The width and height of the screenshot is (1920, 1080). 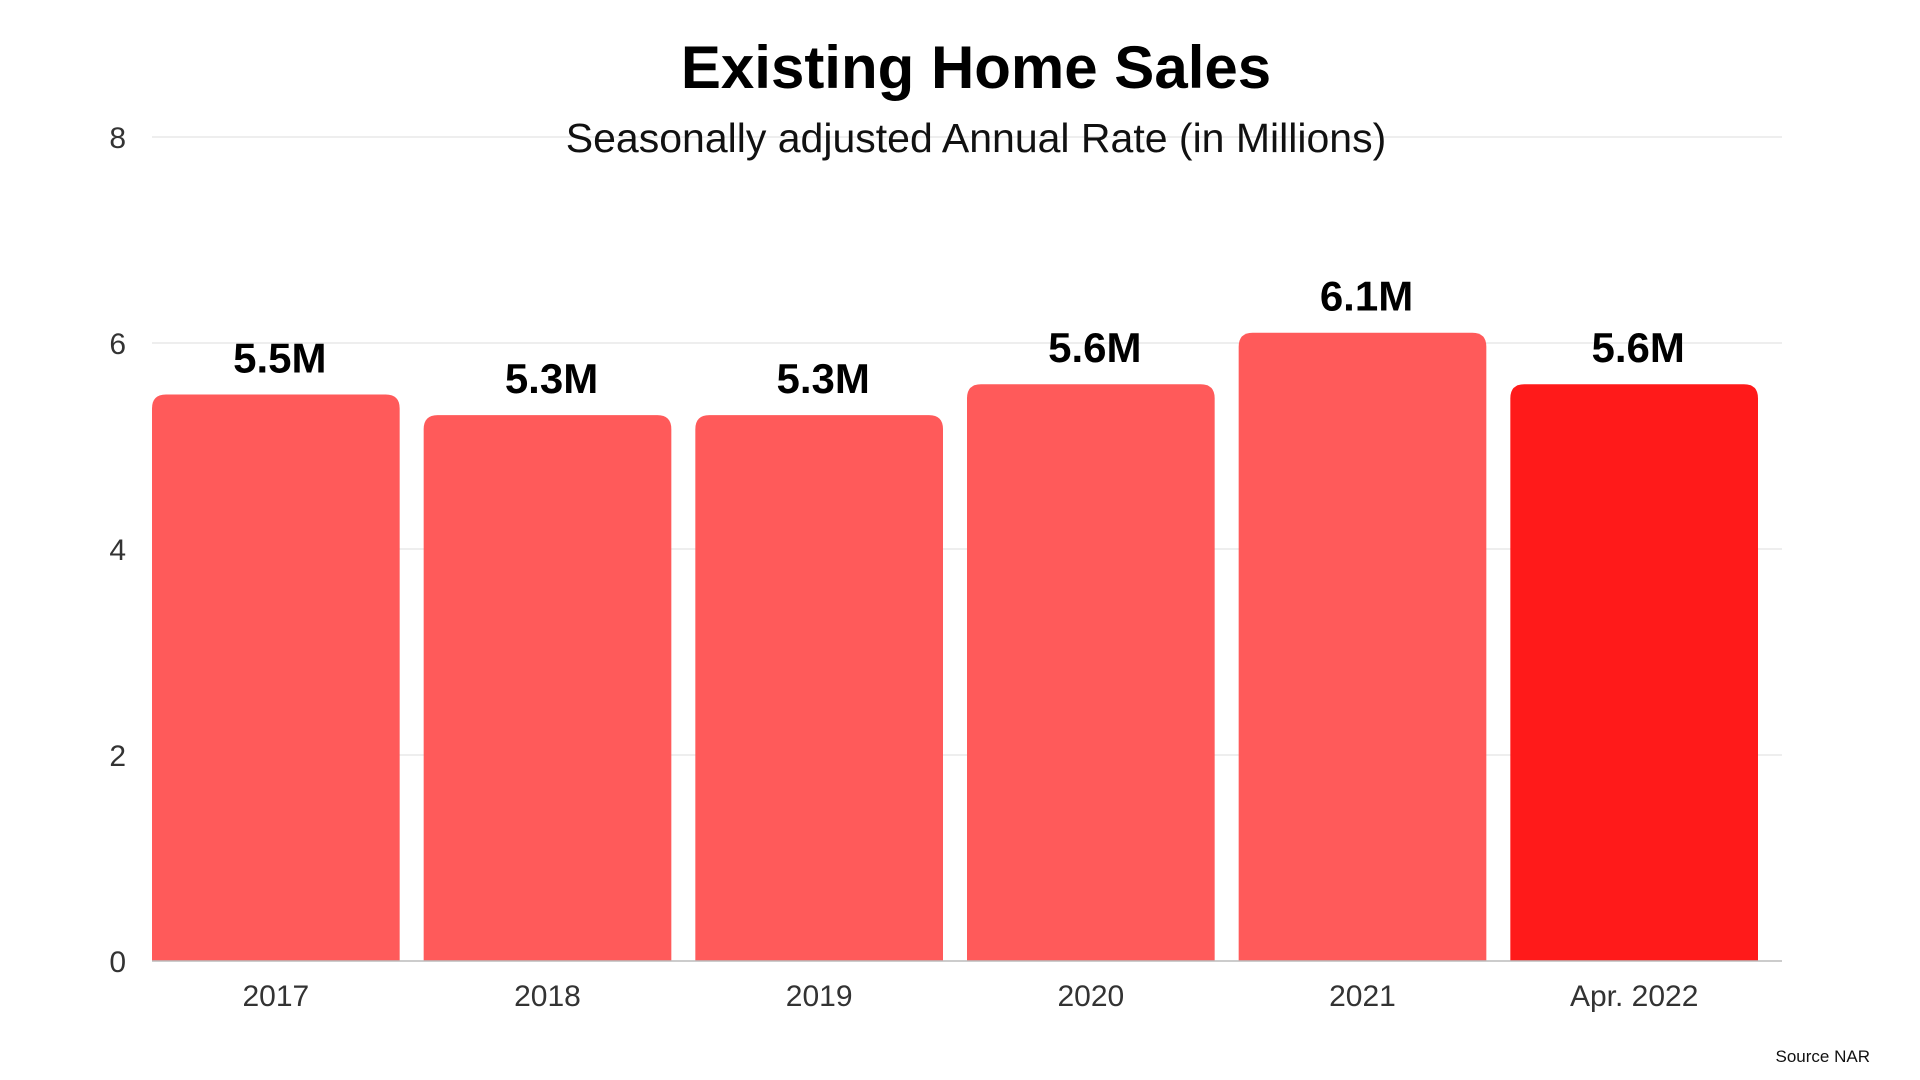 I want to click on x-tick-label: 2021, so click(x=1362, y=996).